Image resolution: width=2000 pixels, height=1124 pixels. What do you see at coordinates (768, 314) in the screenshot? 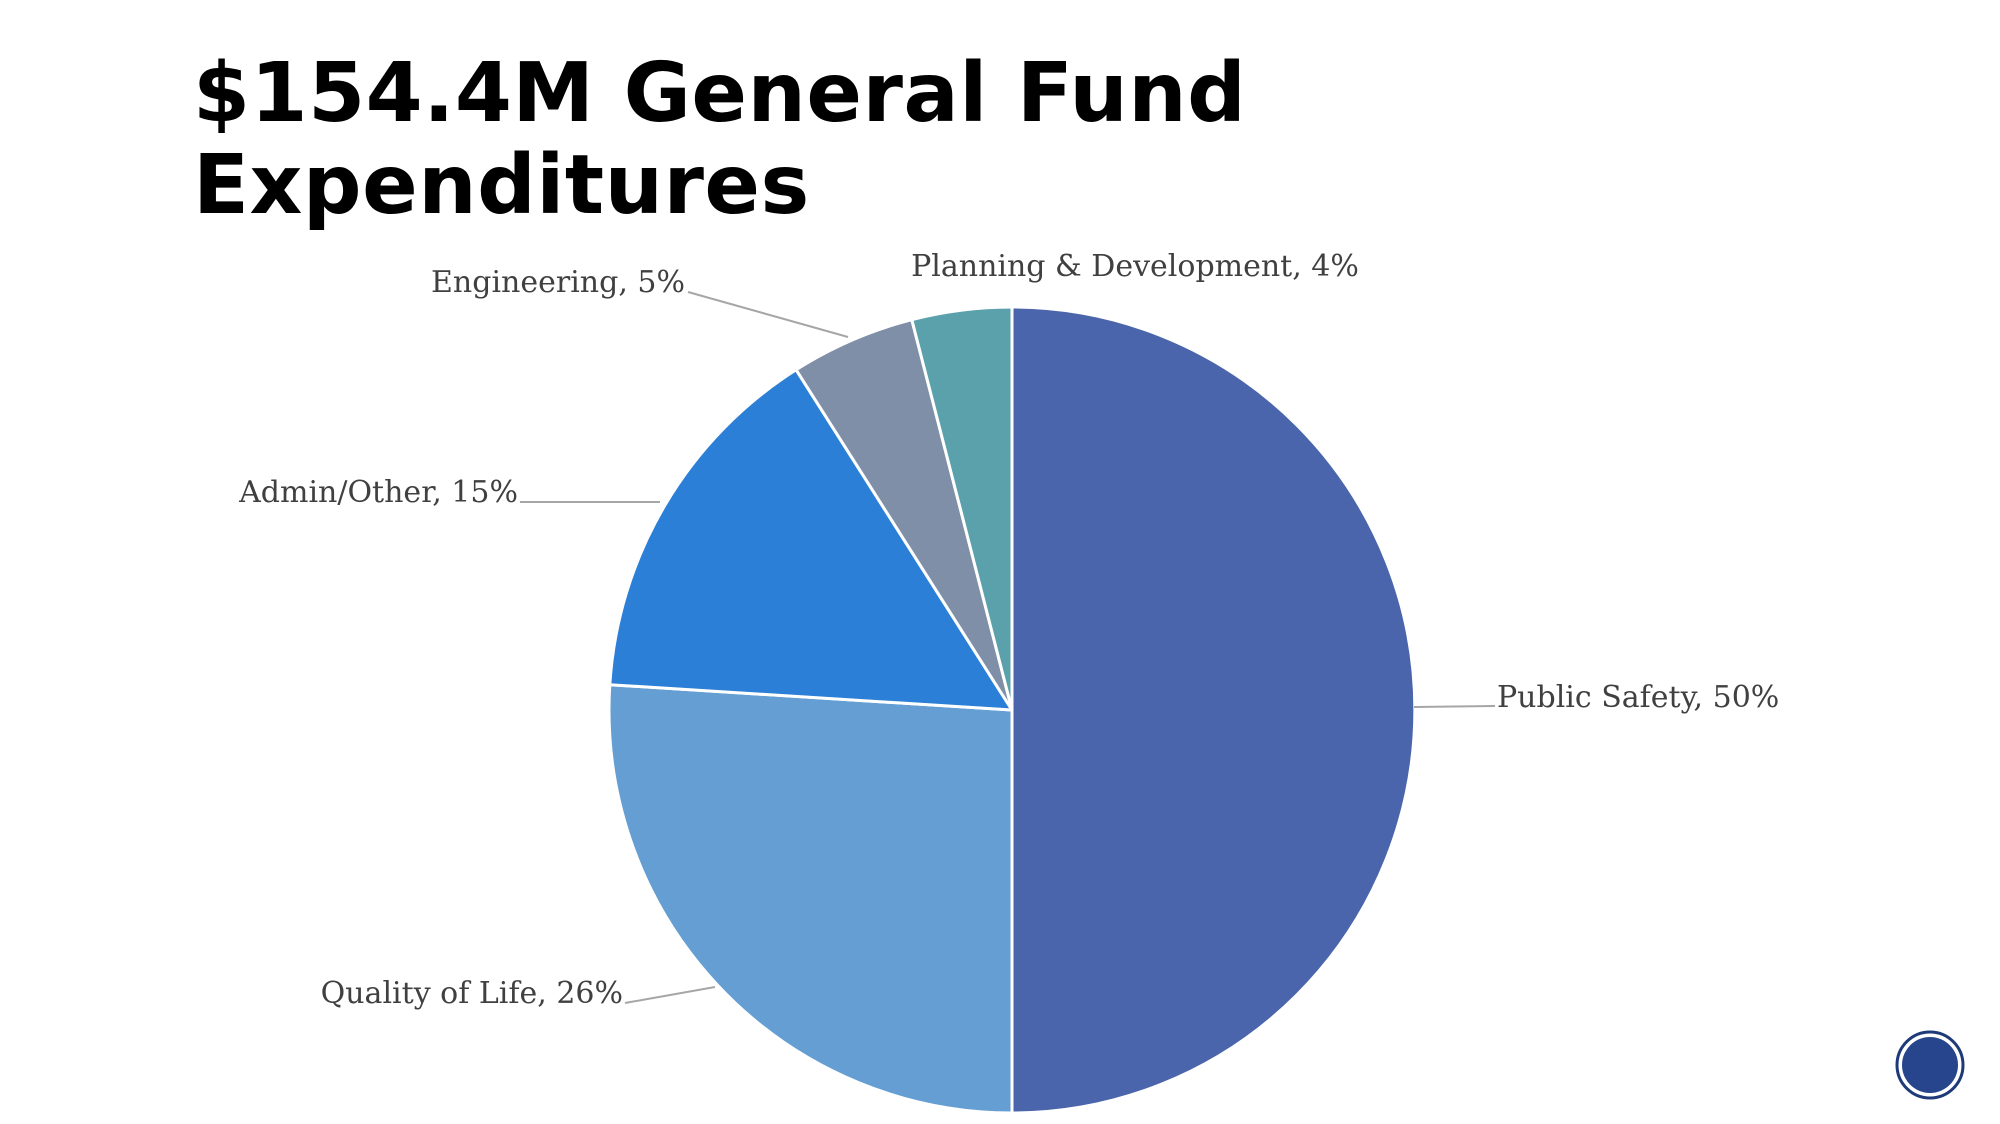
I see `leader-line-engineering` at bounding box center [768, 314].